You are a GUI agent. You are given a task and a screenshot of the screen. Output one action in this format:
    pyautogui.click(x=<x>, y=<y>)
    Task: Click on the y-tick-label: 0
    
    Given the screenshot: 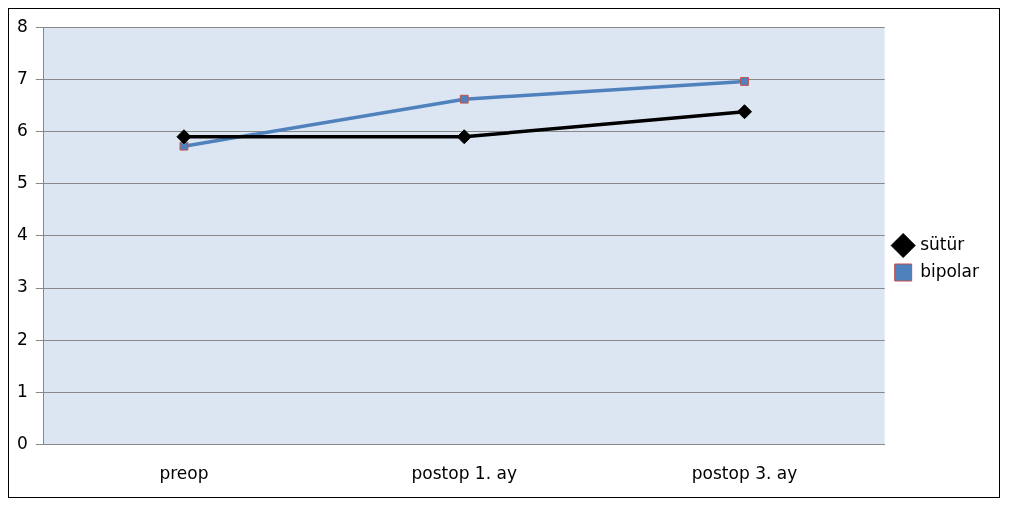 What is the action you would take?
    pyautogui.click(x=22, y=443)
    